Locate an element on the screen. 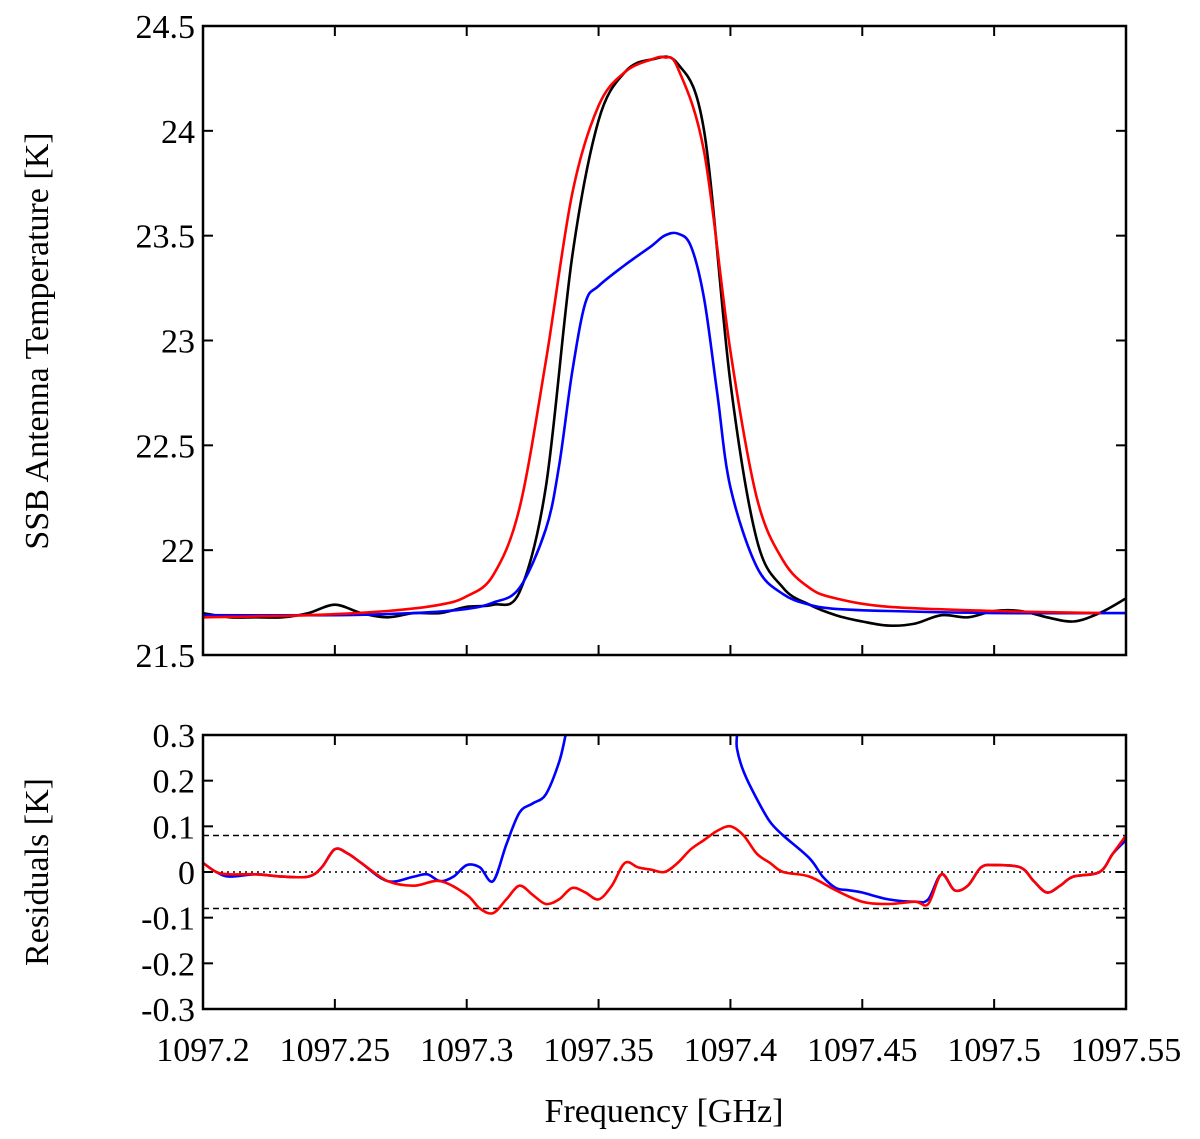 The width and height of the screenshot is (1200, 1139). y-tick-label: -0.2 is located at coordinates (168, 964).